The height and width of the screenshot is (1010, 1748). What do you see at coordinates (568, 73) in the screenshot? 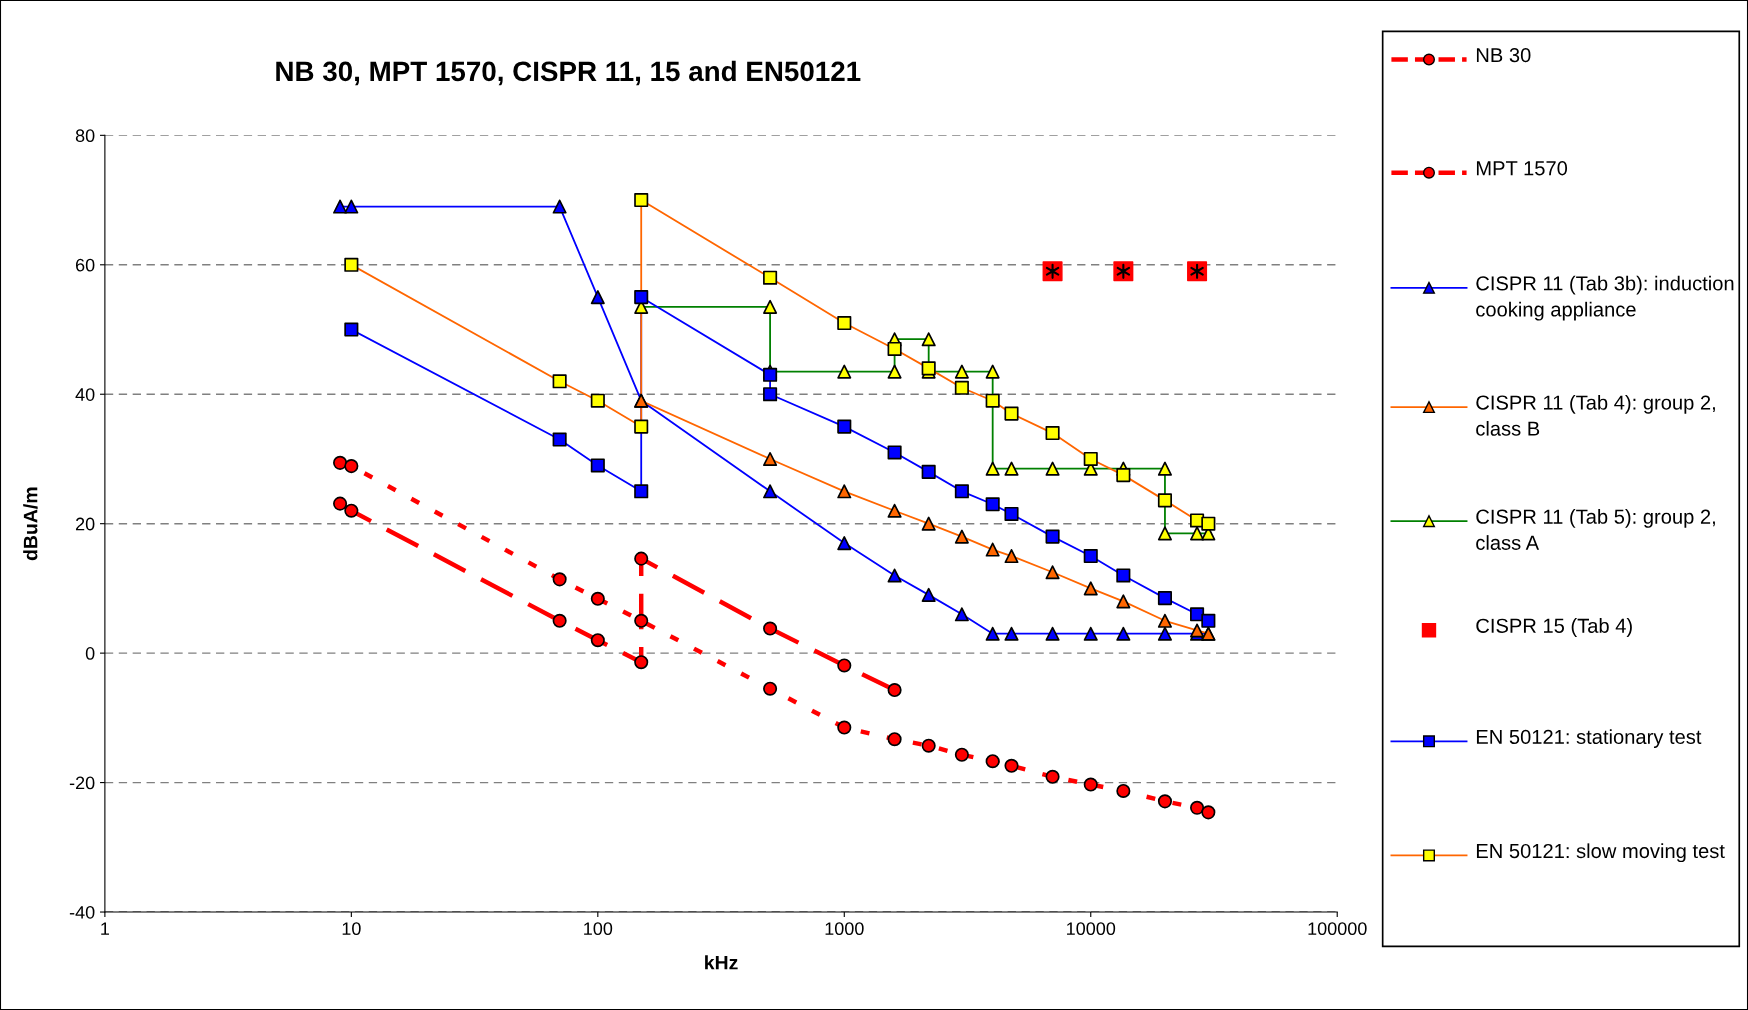
I see `chart-title: NB 30, MPT 1570, CISPR 11, 15 and EN50121` at bounding box center [568, 73].